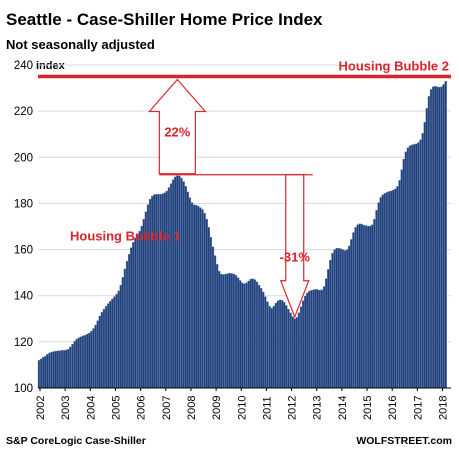 The width and height of the screenshot is (459, 451). Describe the element at coordinates (142, 408) in the screenshot. I see `x-tick-label-2006: 2006` at that location.